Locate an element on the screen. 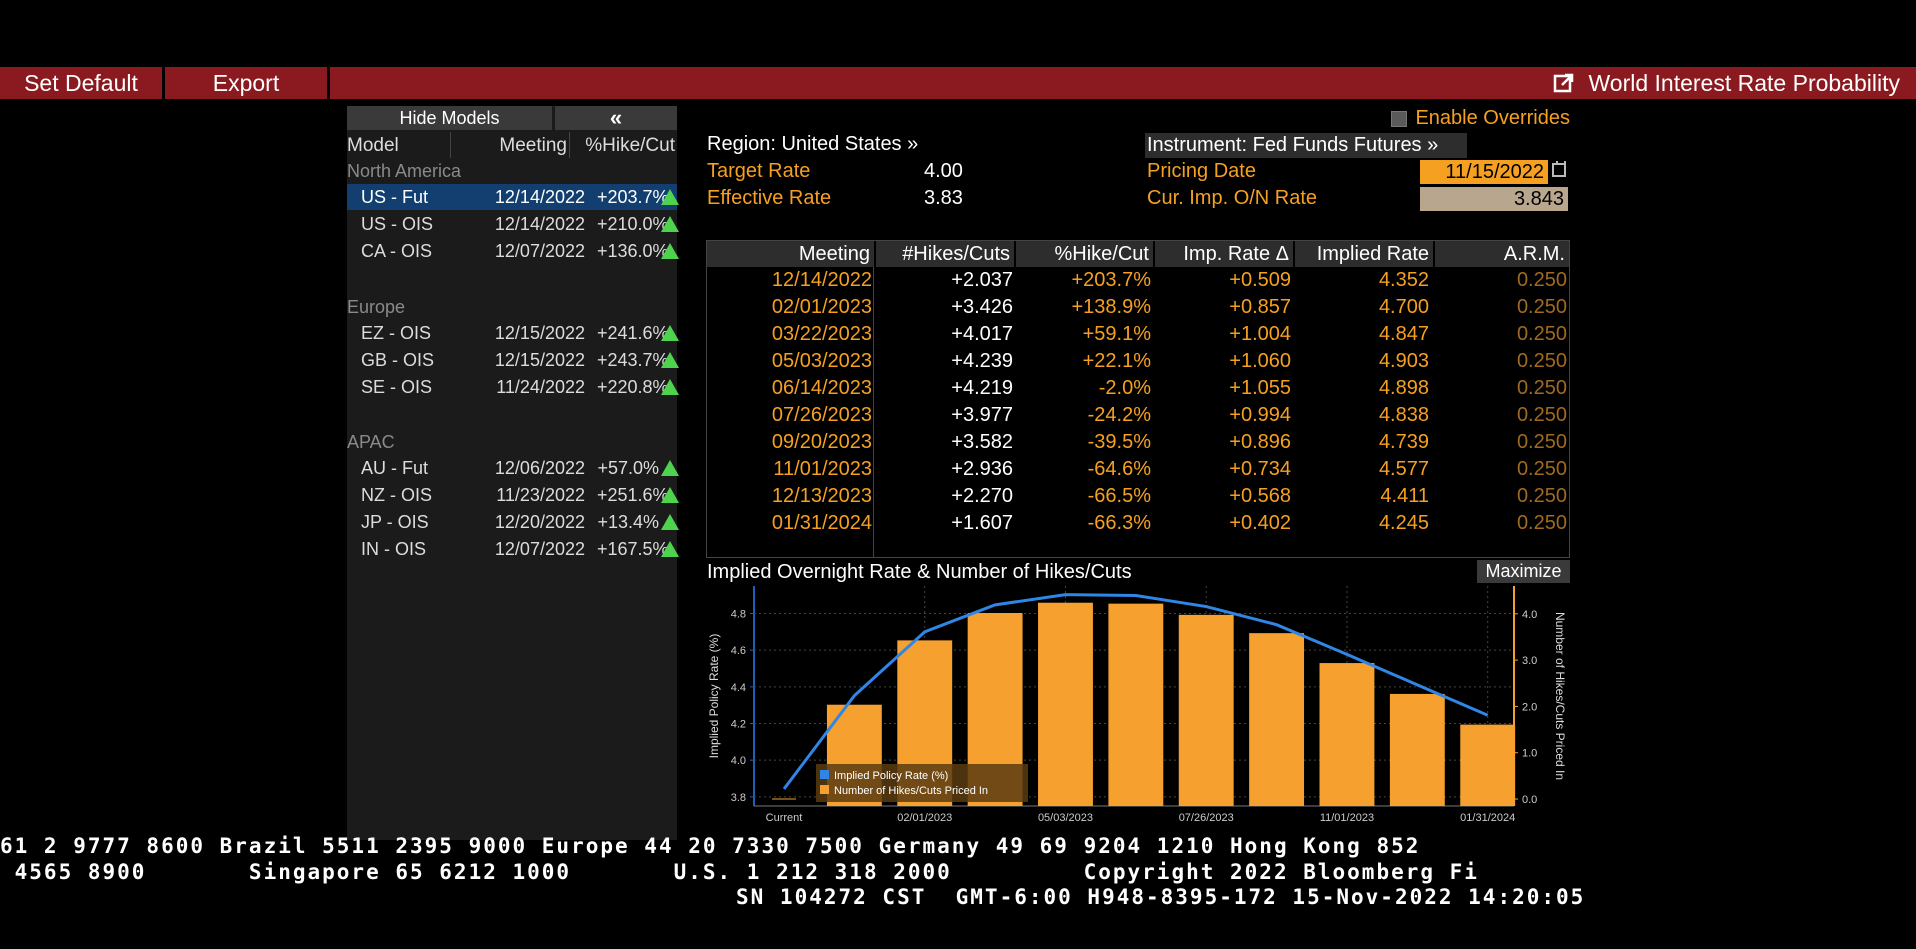 The width and height of the screenshot is (1916, 949). model-row-in-ois: IN - OIS 12/07/2022 +167.5% is located at coordinates (513, 549).